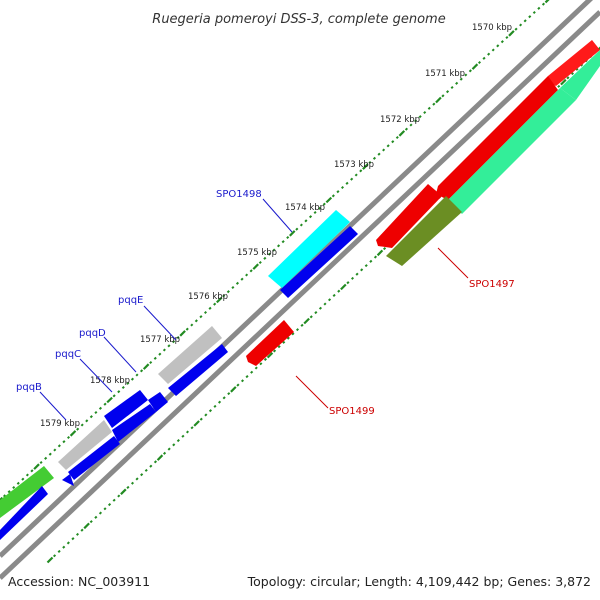 This screenshot has height=600, width=600. What do you see at coordinates (130, 300) in the screenshot?
I see `gene-label-pqqe: pqqE` at bounding box center [130, 300].